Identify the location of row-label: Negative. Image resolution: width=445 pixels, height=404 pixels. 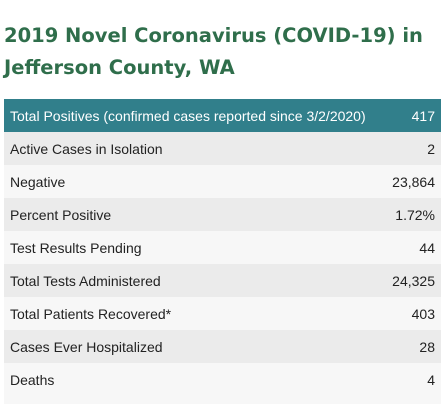
(194, 181).